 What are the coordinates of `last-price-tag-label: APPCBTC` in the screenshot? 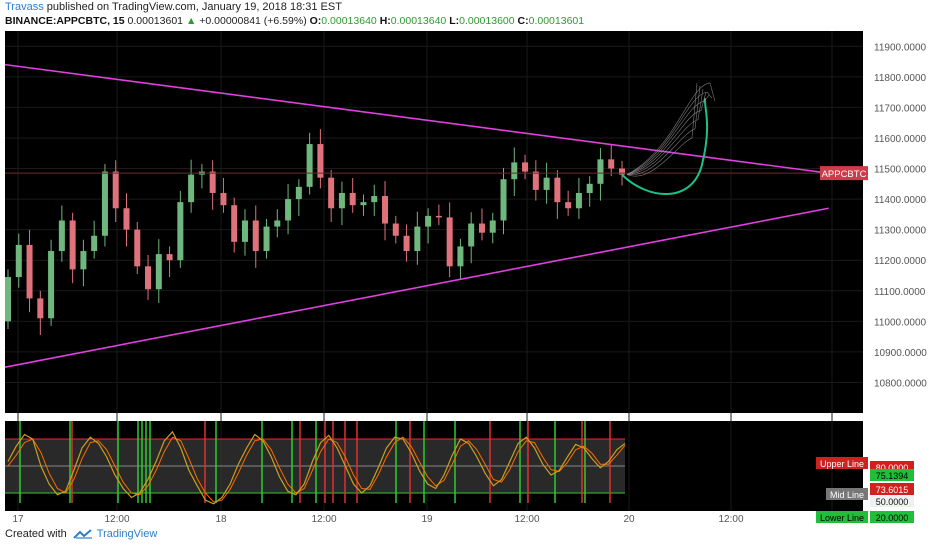 It's located at (844, 174).